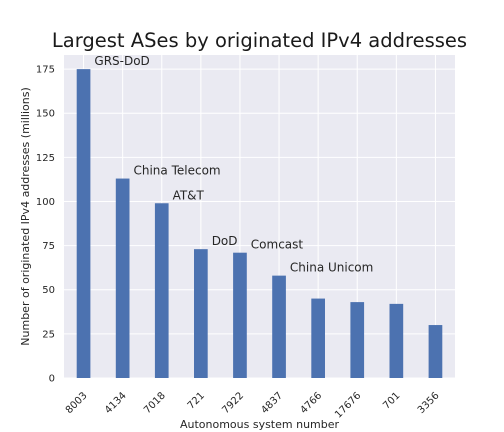  What do you see at coordinates (277, 245) in the screenshot?
I see `annotation-7922: Comcast` at bounding box center [277, 245].